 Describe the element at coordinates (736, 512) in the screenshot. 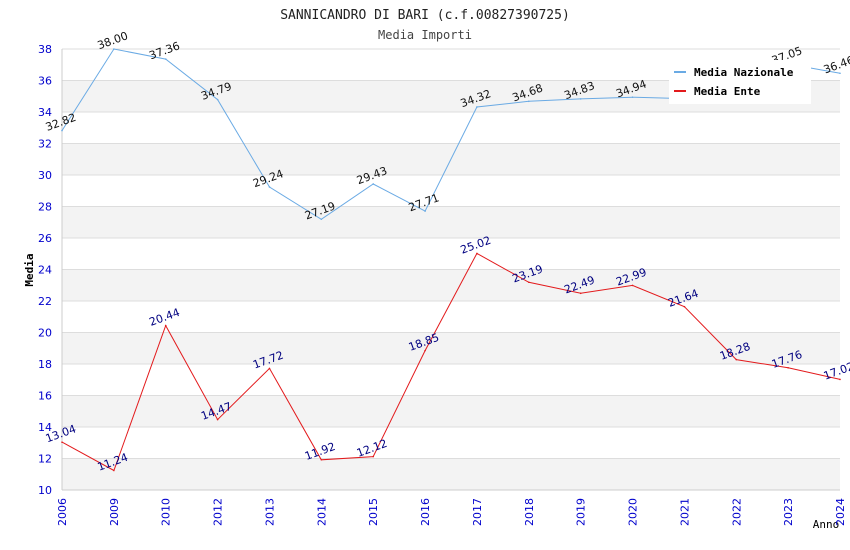

I see `x-tick-label: 2022` at that location.